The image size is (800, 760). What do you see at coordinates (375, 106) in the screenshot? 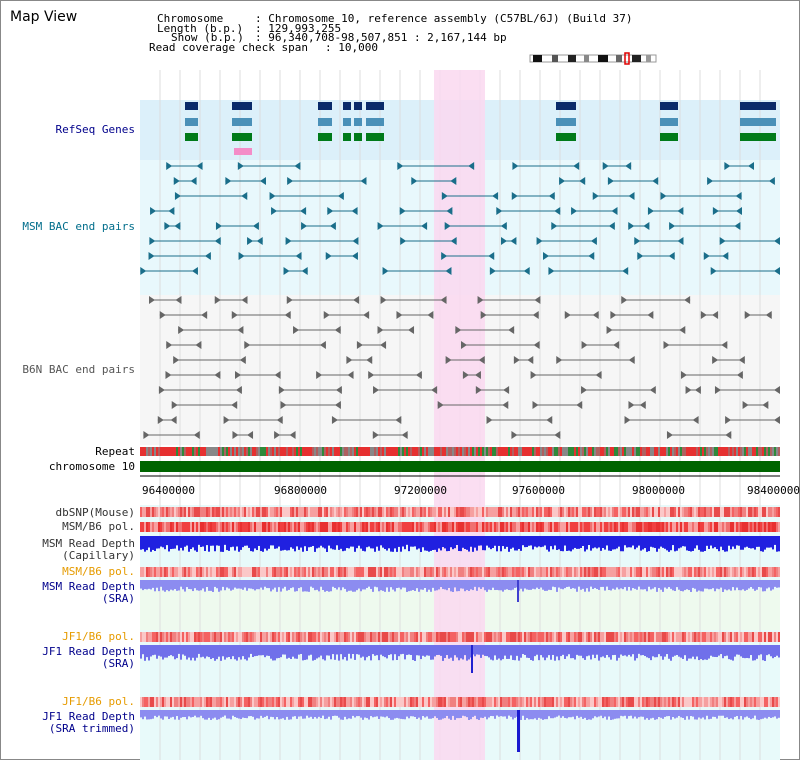
I see `refseq-gene` at bounding box center [375, 106].